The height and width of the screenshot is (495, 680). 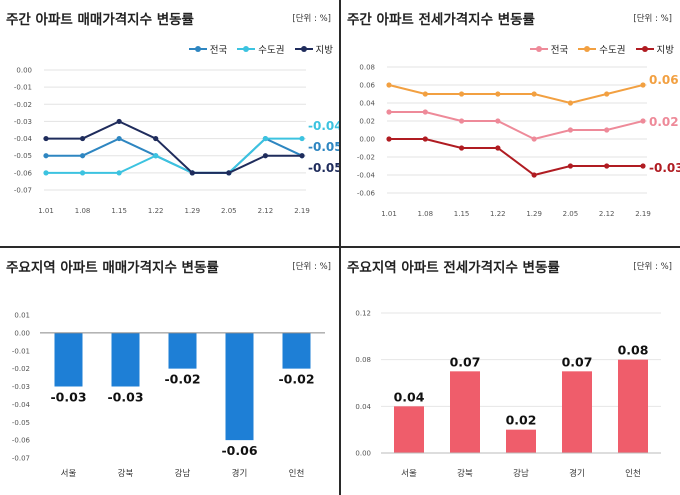 I want to click on y-tick-label: -0.06, so click(x=366, y=194).